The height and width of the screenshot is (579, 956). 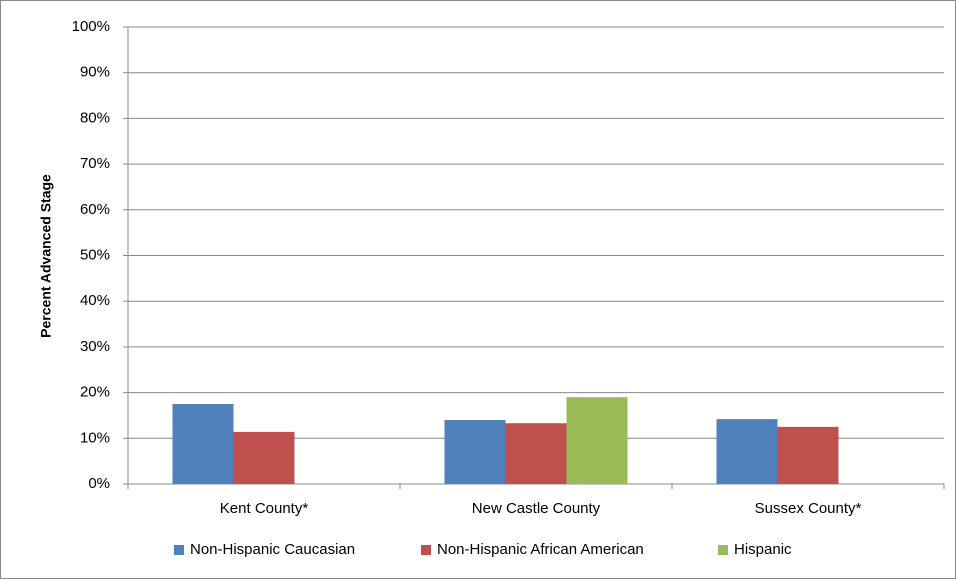 I want to click on y-tick-label: 20%, so click(x=95, y=392).